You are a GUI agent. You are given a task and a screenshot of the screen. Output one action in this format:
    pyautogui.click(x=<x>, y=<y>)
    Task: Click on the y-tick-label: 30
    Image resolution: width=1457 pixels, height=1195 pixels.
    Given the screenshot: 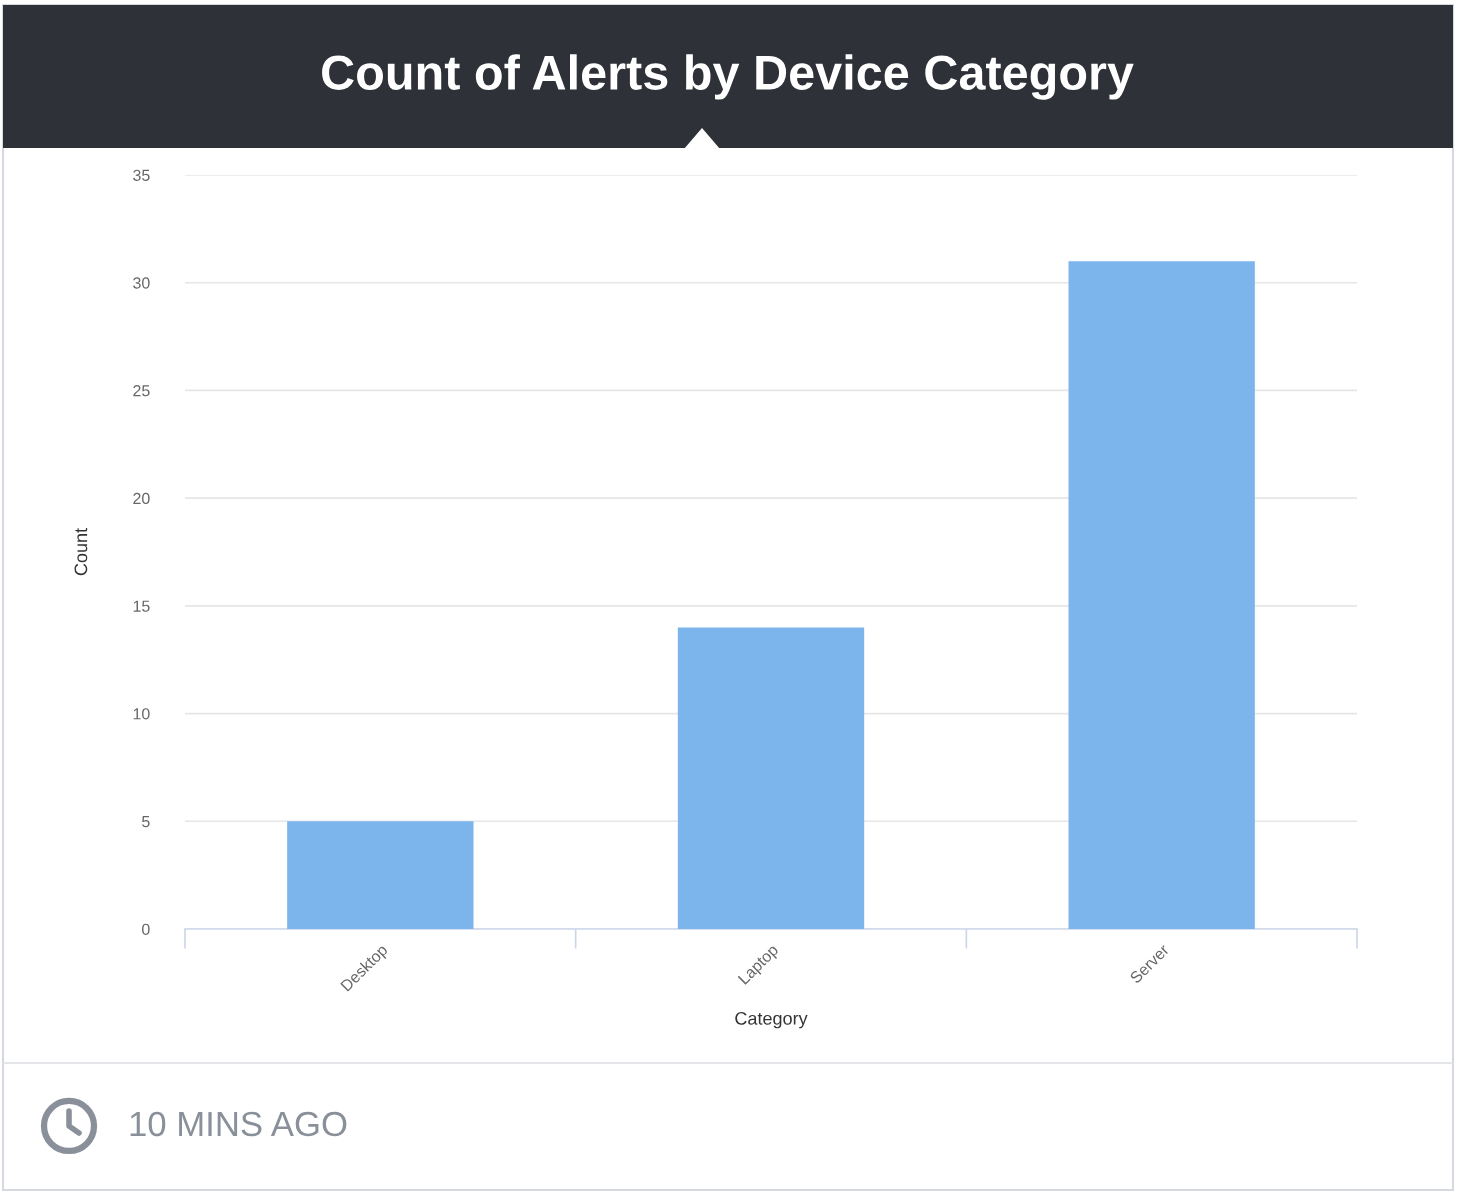 What is the action you would take?
    pyautogui.click(x=141, y=283)
    